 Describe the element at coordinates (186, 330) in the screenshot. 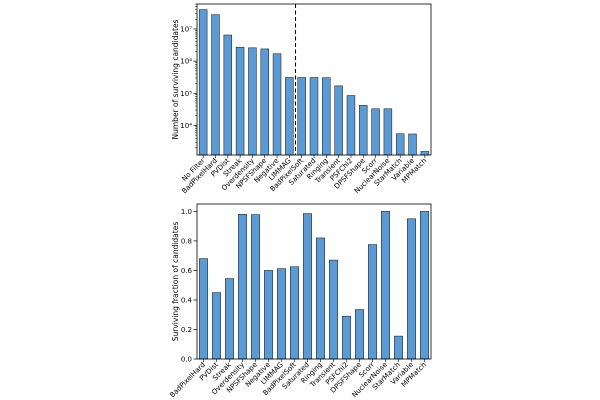

I see `y-tick-label: 0.2` at that location.